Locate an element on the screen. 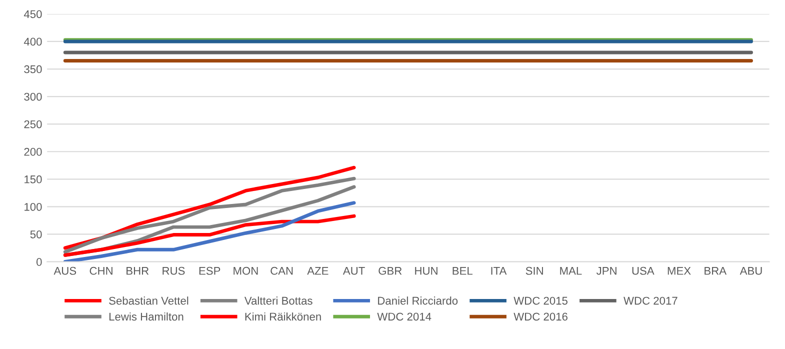  x-tick-label: CHN is located at coordinates (101, 270).